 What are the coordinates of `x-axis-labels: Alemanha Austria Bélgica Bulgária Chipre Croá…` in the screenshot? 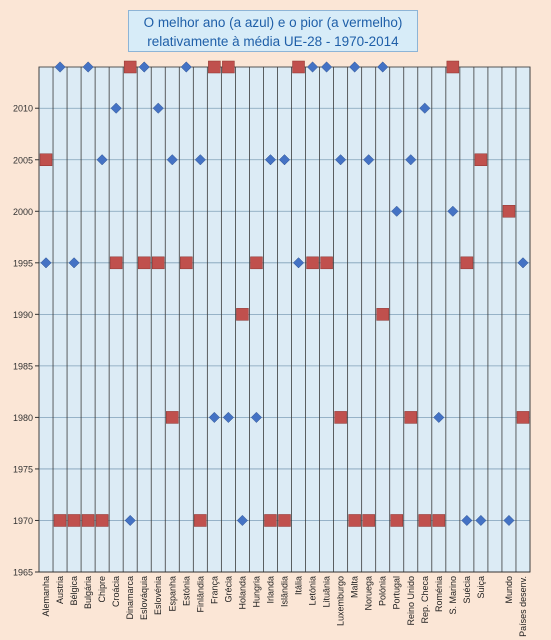 It's located at (284, 606).